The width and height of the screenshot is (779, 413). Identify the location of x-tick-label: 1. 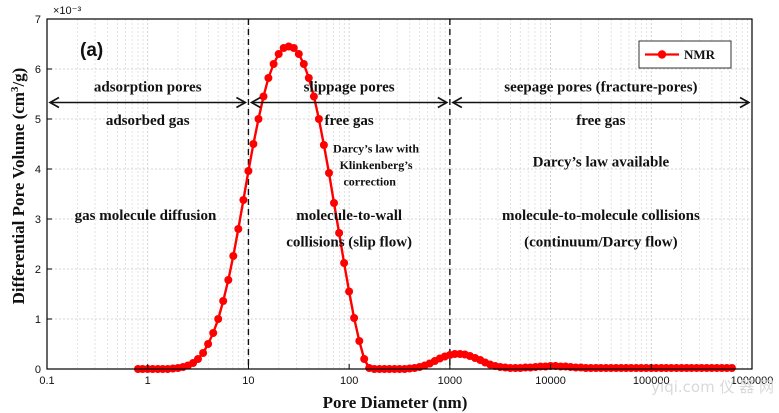
(148, 381).